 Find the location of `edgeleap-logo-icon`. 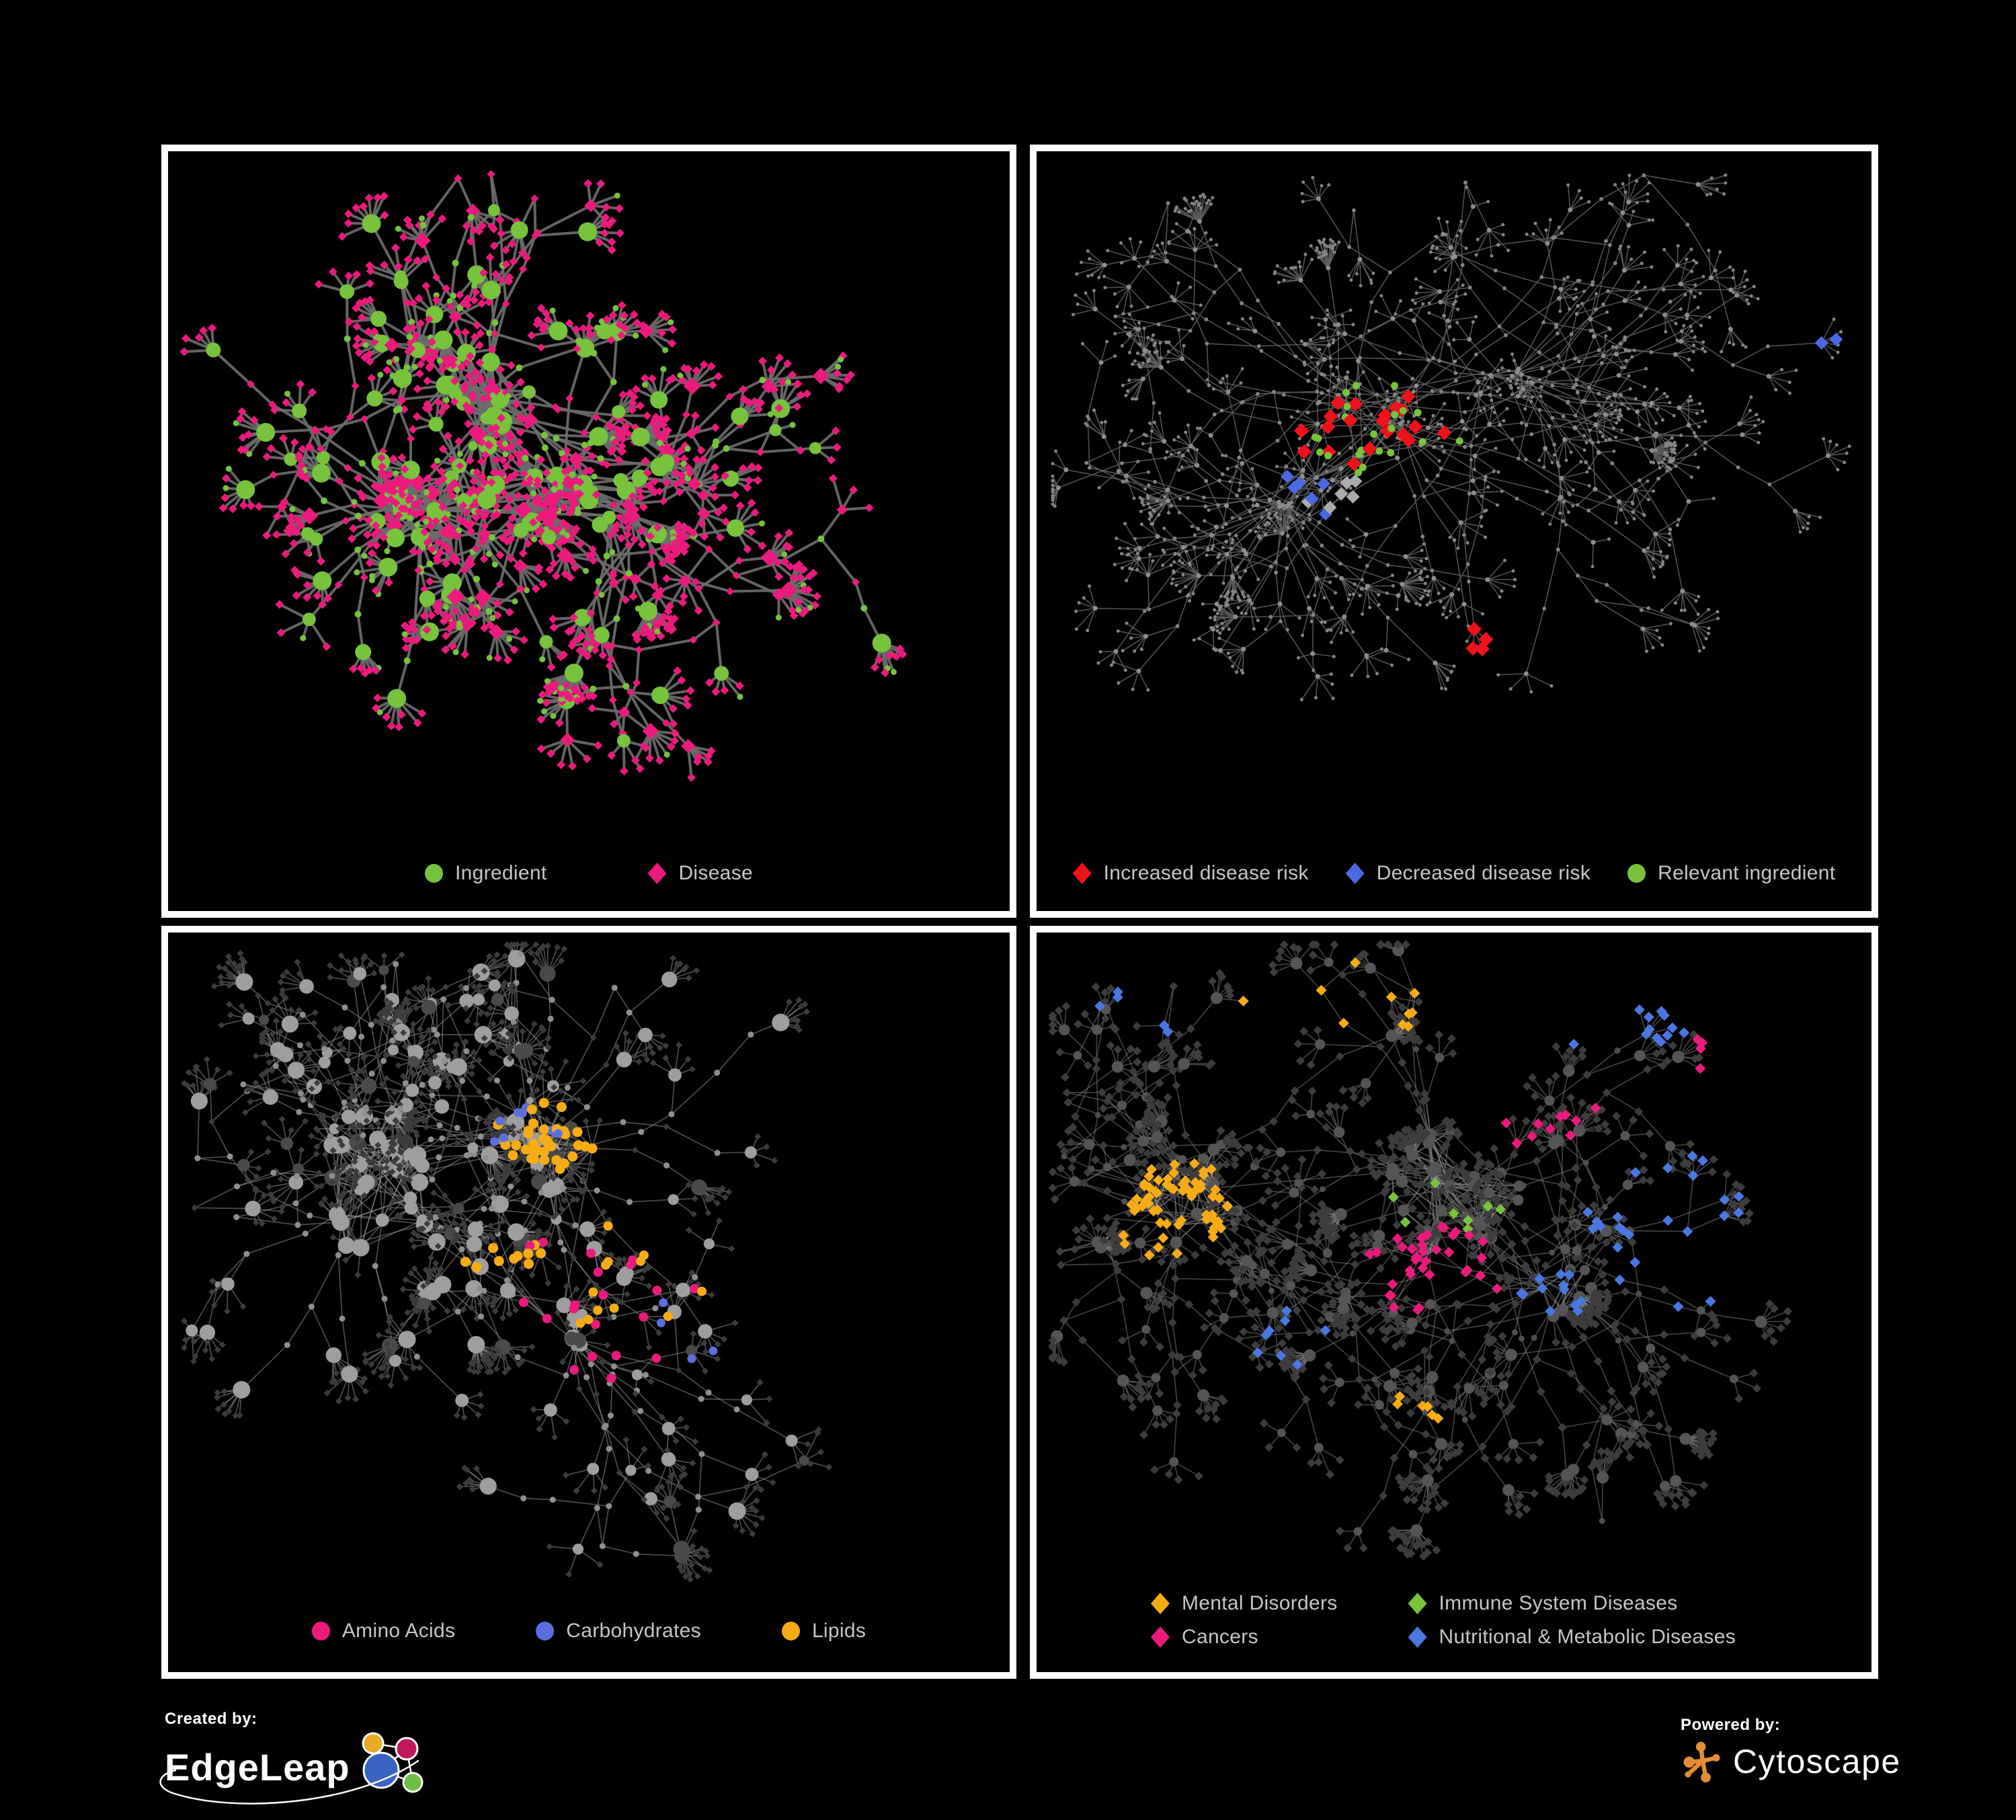

edgeleap-logo-icon is located at coordinates (393, 1762).